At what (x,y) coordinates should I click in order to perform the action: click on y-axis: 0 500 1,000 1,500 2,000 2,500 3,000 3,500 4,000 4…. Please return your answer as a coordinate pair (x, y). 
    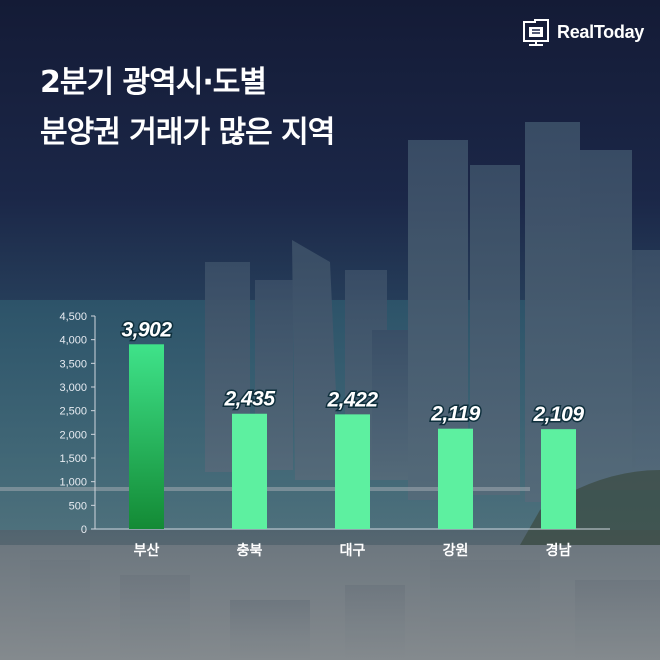
    Looking at the image, I should click on (77, 423).